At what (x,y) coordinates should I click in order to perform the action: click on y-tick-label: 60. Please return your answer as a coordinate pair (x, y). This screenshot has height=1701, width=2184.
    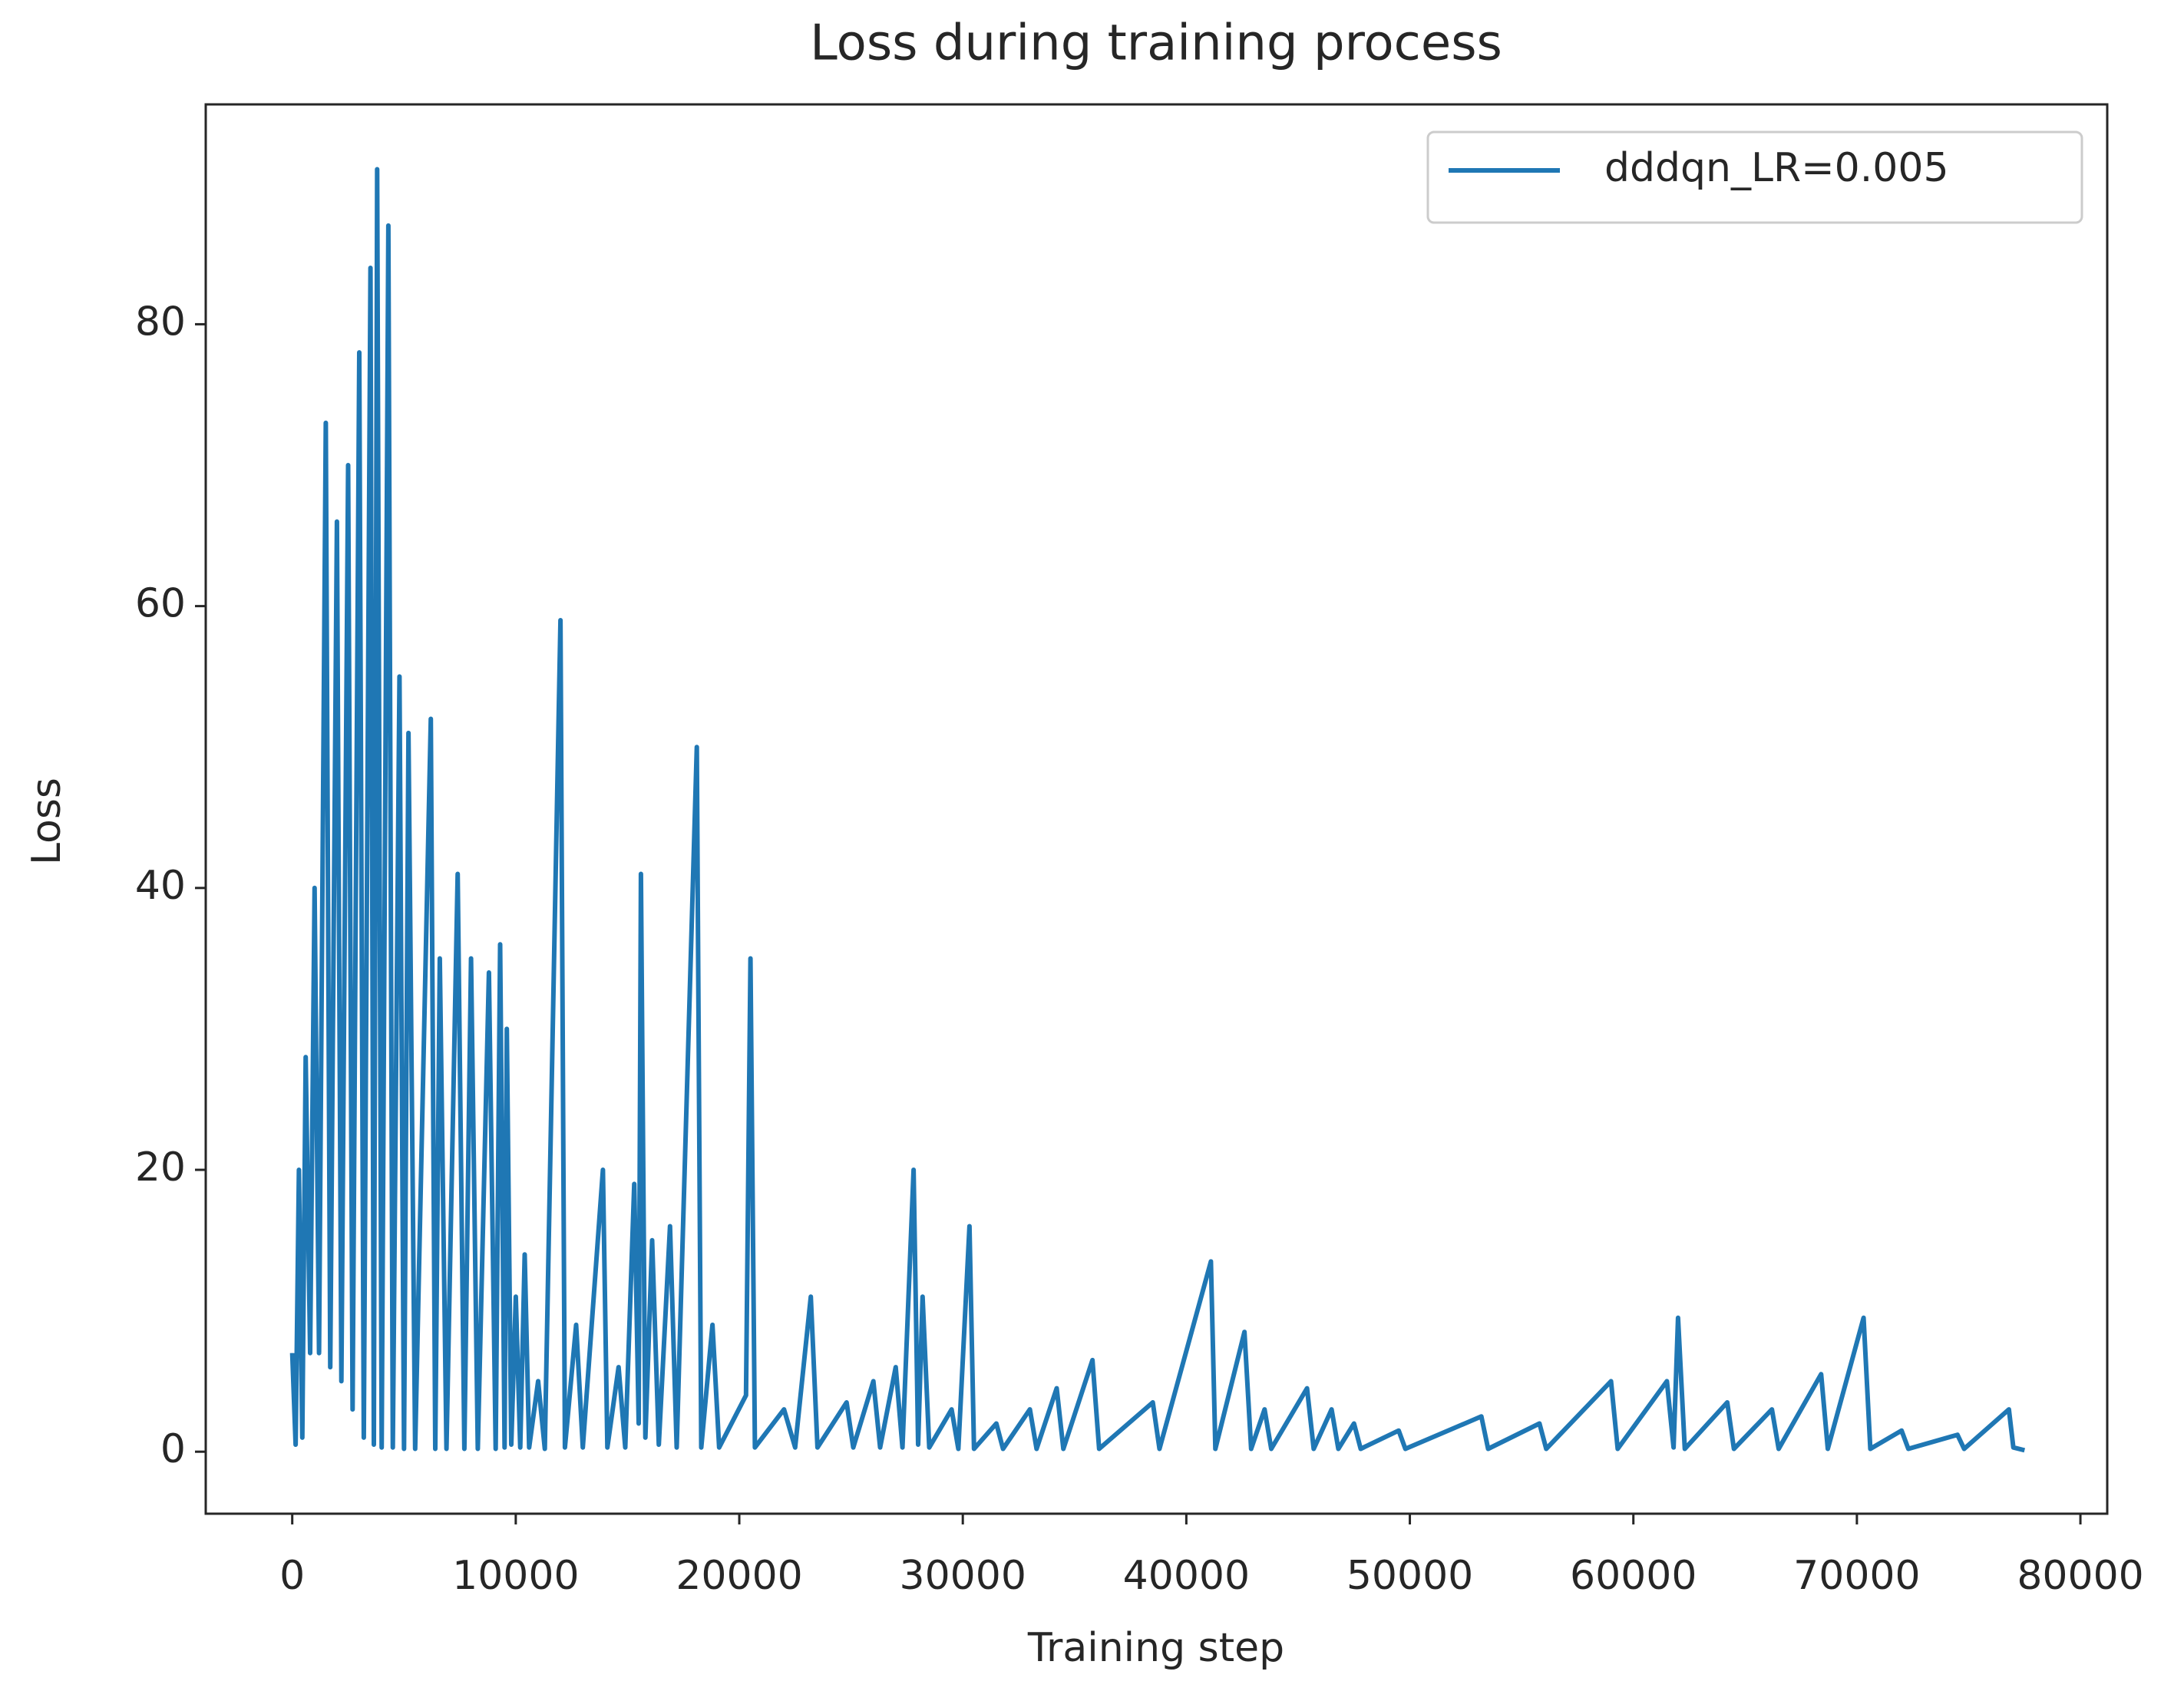
    Looking at the image, I should click on (160, 604).